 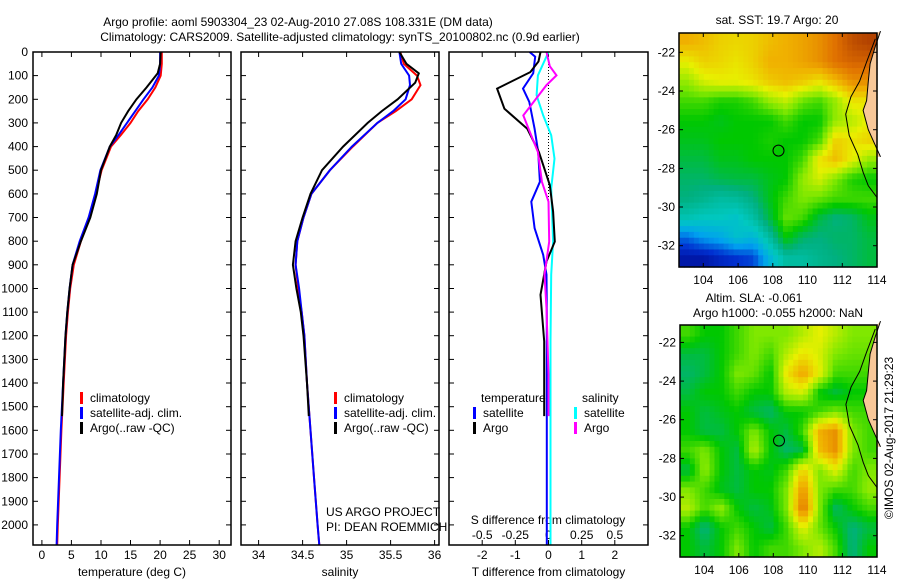 I want to click on y-tick-label: 1100, so click(x=15, y=312).